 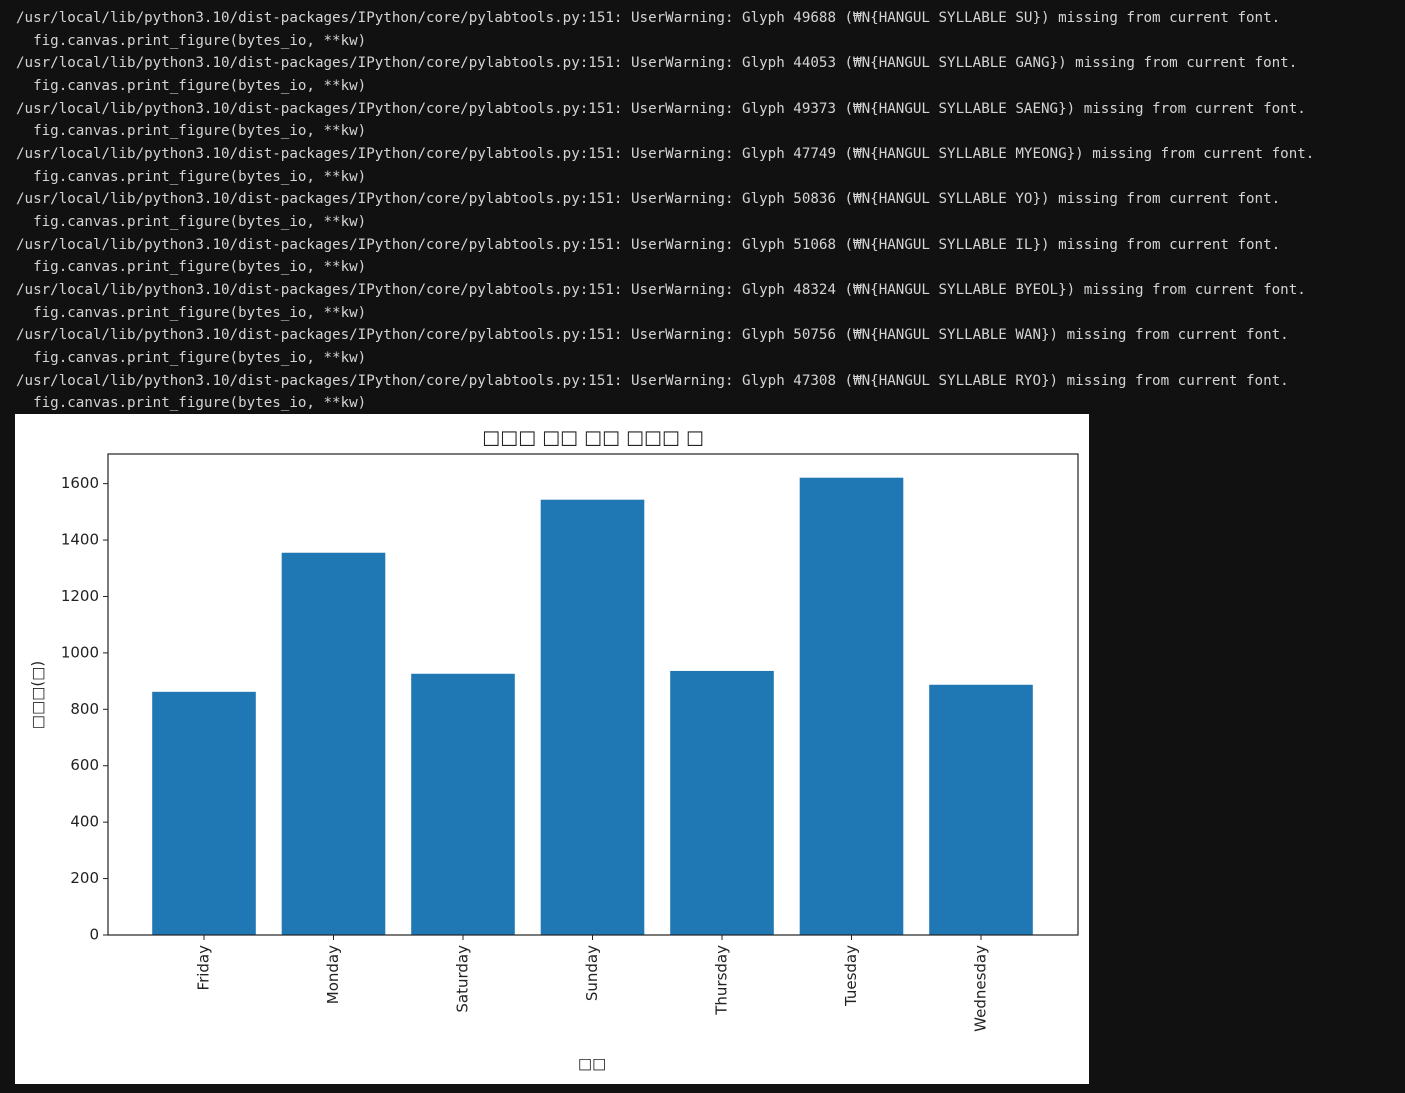 What do you see at coordinates (592, 973) in the screenshot?
I see `x-tick-label: Sunday` at bounding box center [592, 973].